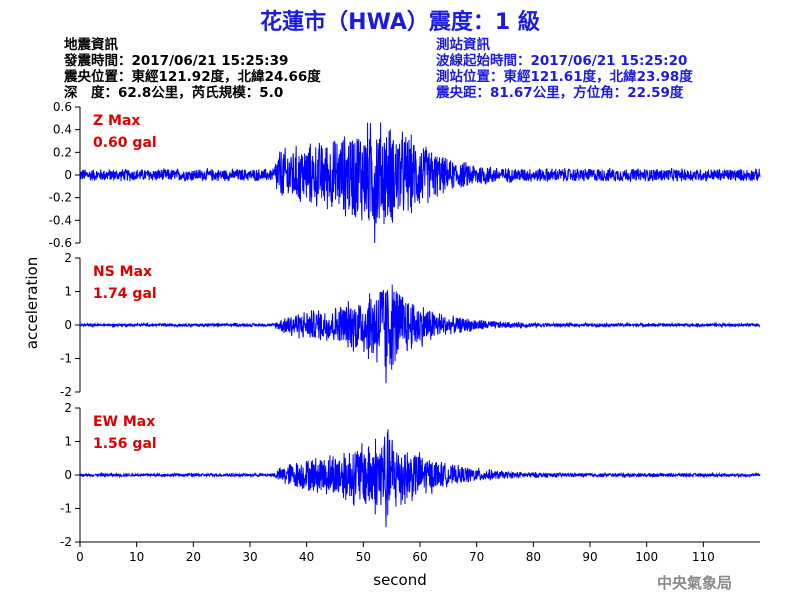 This screenshot has width=800, height=600. I want to click on max-value-ns: 1.74 gal, so click(125, 294).